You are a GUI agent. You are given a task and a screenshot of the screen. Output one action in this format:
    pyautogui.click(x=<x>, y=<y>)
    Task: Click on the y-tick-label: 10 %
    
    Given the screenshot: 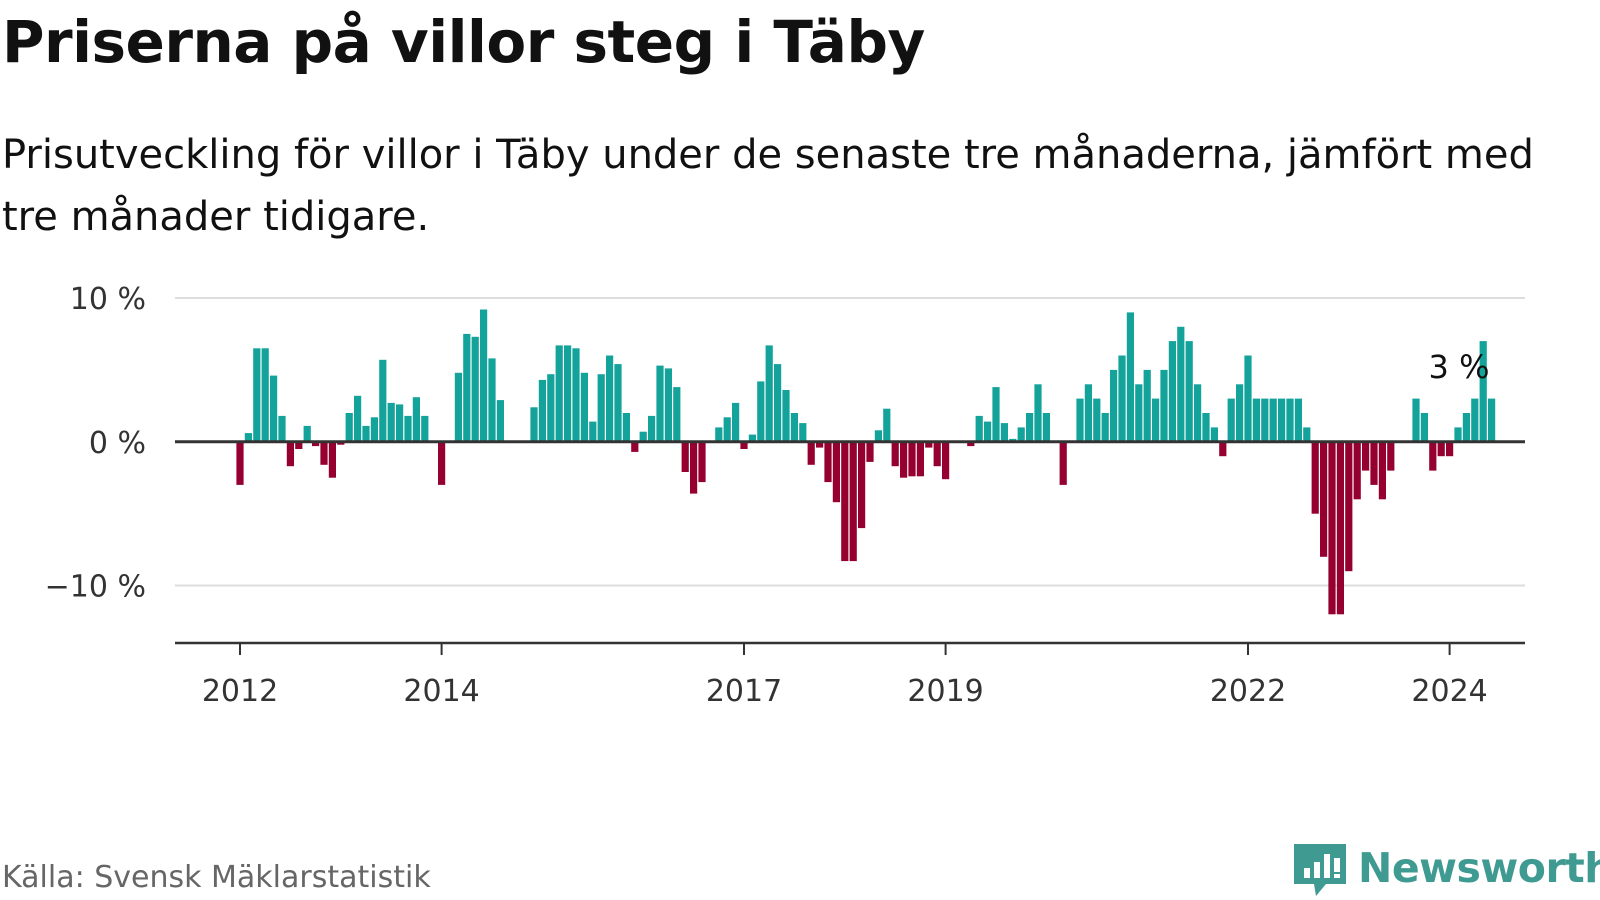 What is the action you would take?
    pyautogui.click(x=108, y=299)
    